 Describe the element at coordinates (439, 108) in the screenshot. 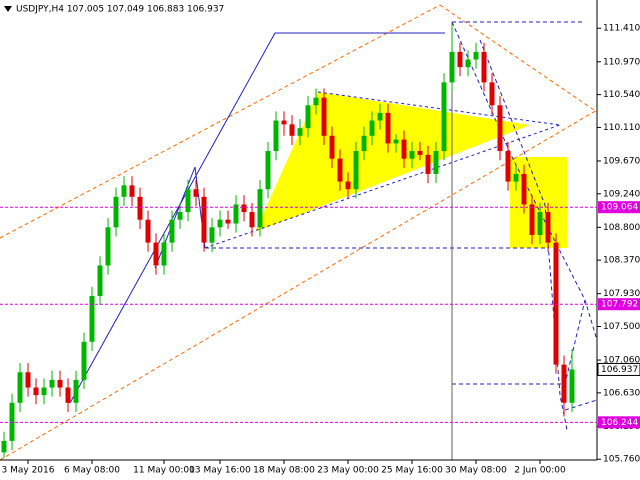

I see `triangle-edge` at that location.